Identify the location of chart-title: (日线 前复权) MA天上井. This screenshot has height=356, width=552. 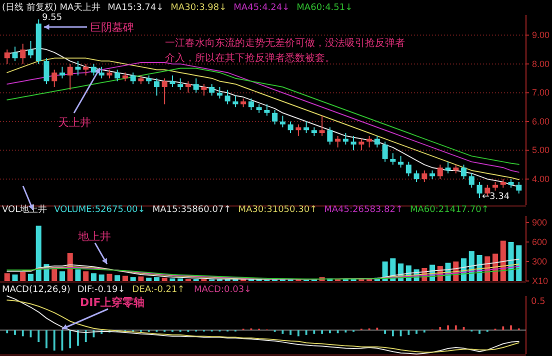
(51, 7).